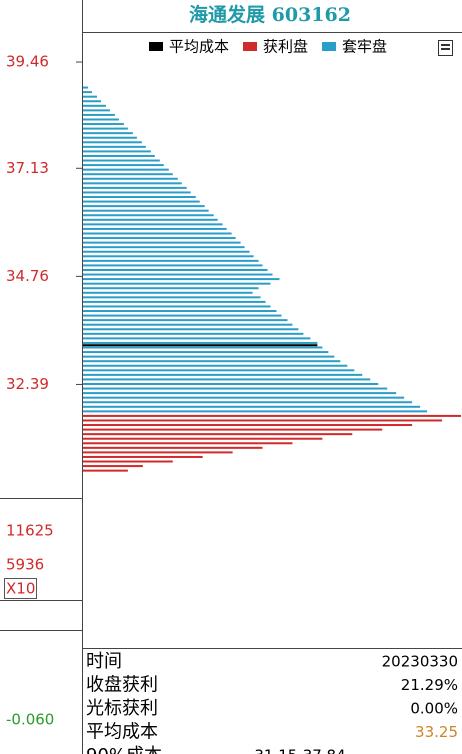  Describe the element at coordinates (104, 661) in the screenshot. I see `info-label: 时间` at that location.